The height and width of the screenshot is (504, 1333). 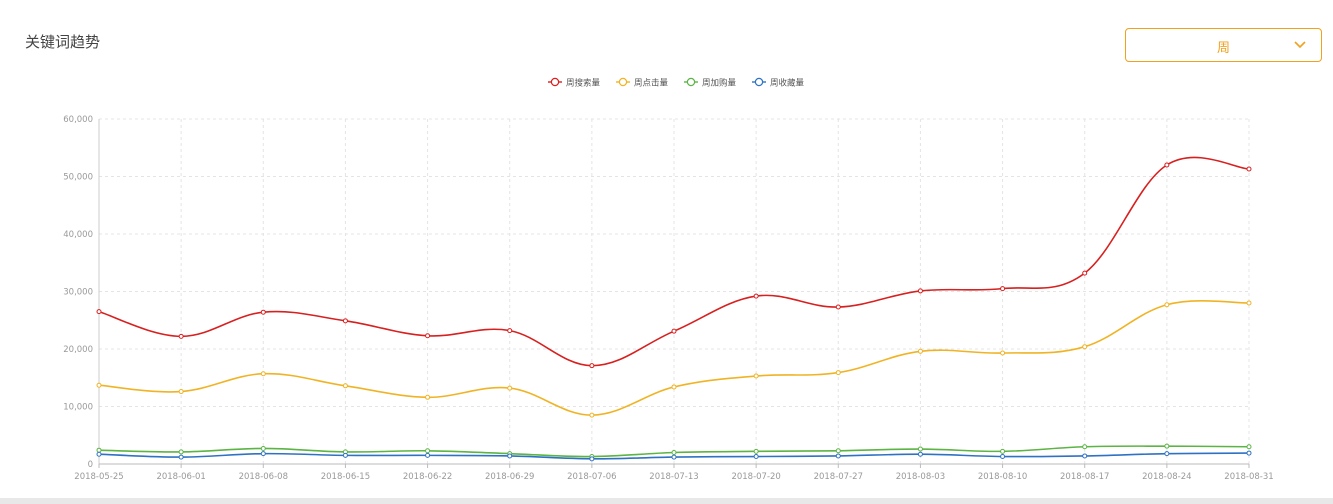 What do you see at coordinates (1248, 477) in the screenshot?
I see `x-tick-label: 2018-08-31` at bounding box center [1248, 477].